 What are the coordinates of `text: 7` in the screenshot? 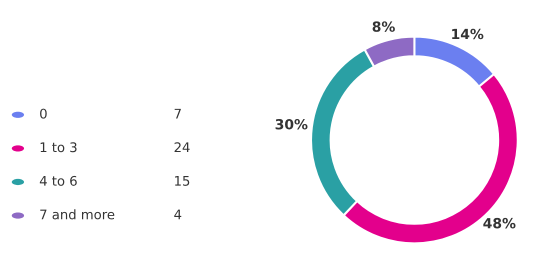 It's located at (177, 113).